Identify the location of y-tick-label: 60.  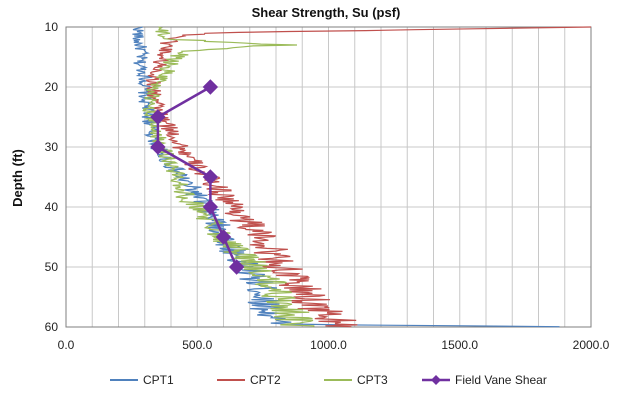
(52, 327).